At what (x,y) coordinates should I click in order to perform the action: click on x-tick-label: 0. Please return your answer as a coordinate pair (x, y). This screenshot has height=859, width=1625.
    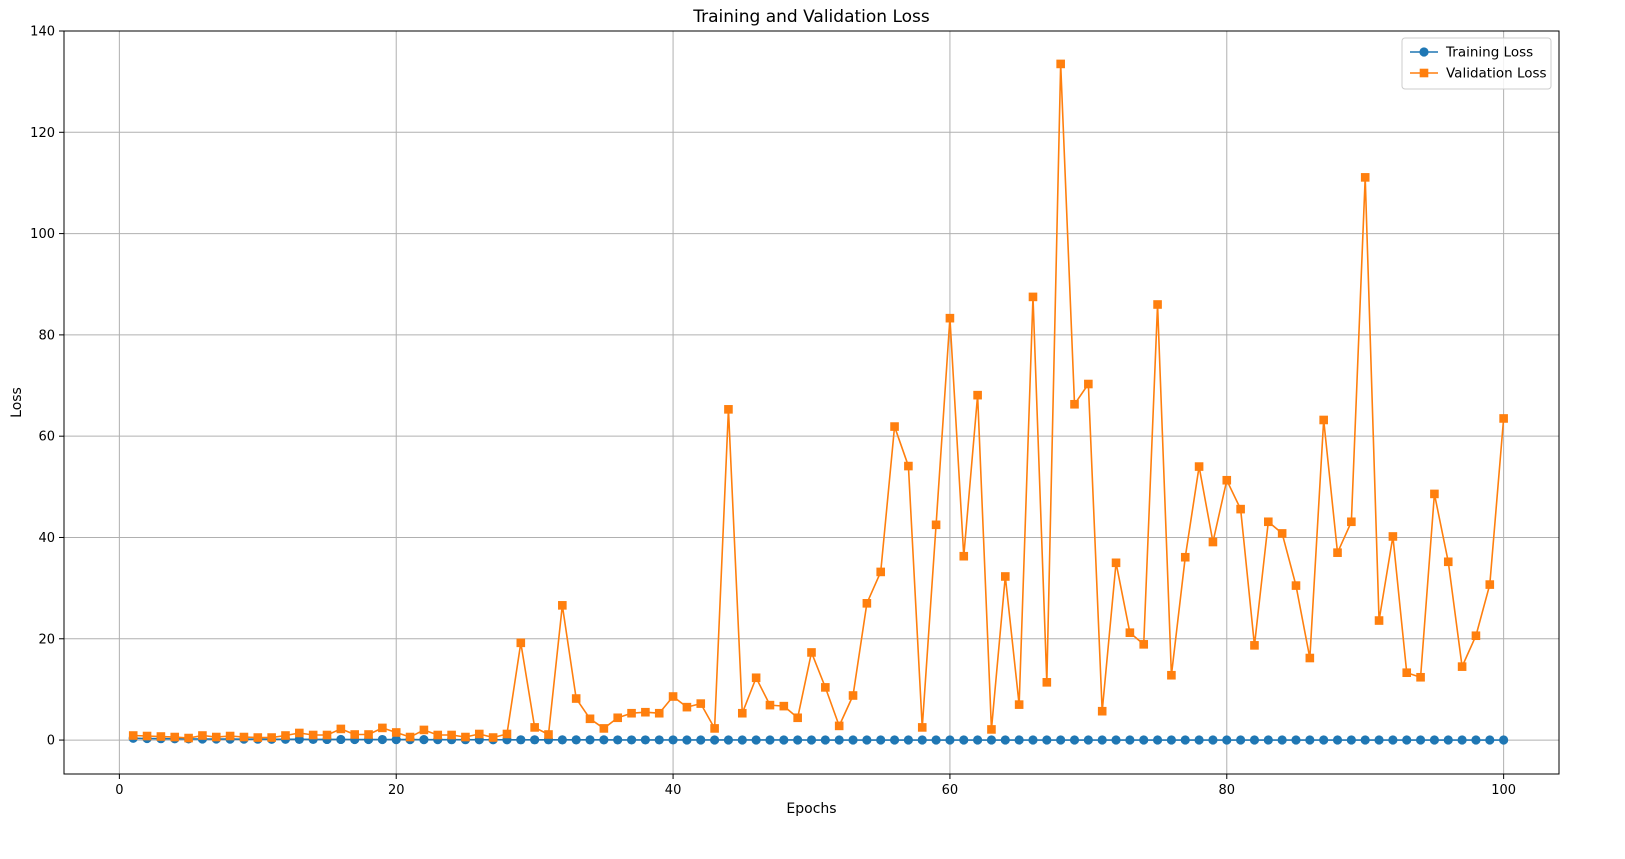
    Looking at the image, I should click on (119, 790).